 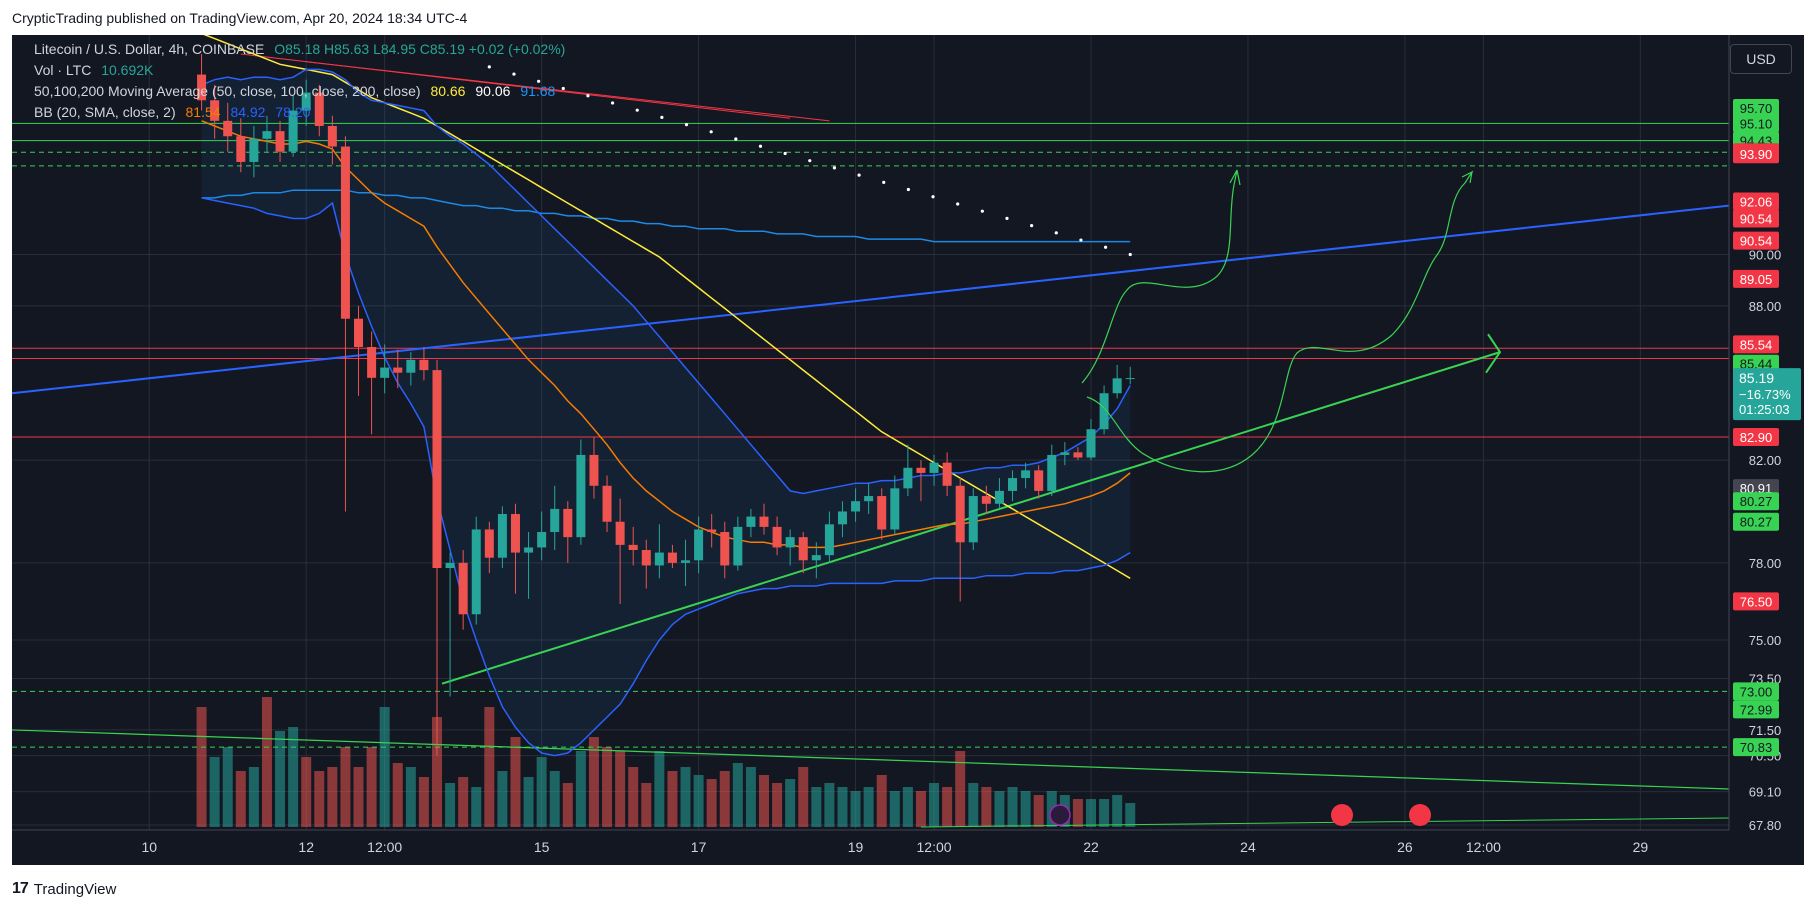 What do you see at coordinates (149, 49) in the screenshot?
I see `legend-symbol: Litecoin / U.S. Dollar, 4h, COINBASE` at bounding box center [149, 49].